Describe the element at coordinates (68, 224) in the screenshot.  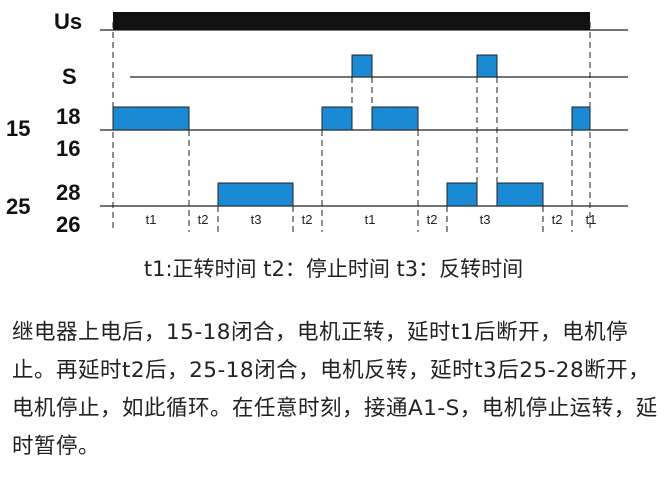
I see `label-26: 26` at that location.